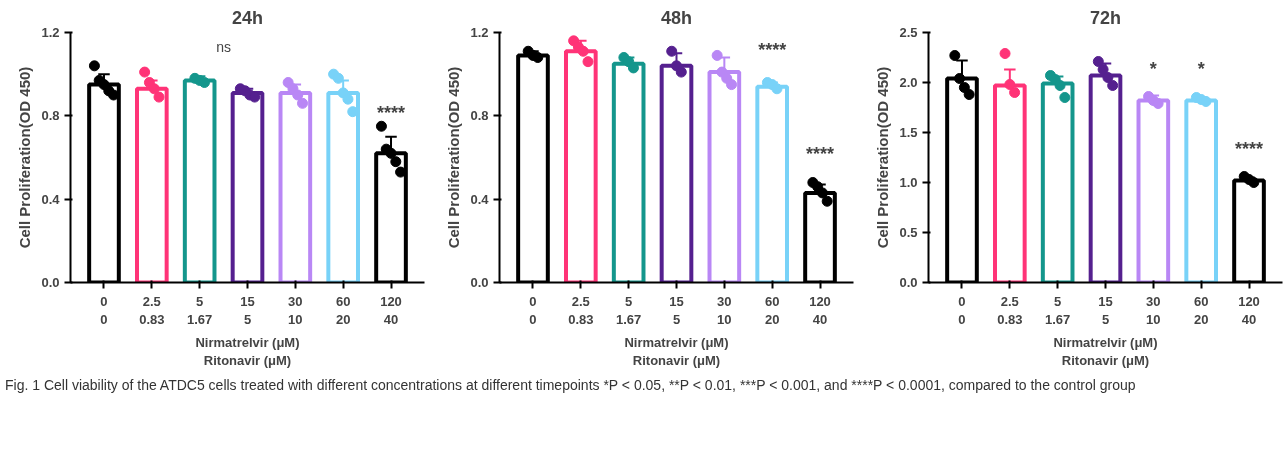 The height and width of the screenshot is (459, 1287). What do you see at coordinates (908, 82) in the screenshot?
I see `y-tick-label: 2.0` at bounding box center [908, 82].